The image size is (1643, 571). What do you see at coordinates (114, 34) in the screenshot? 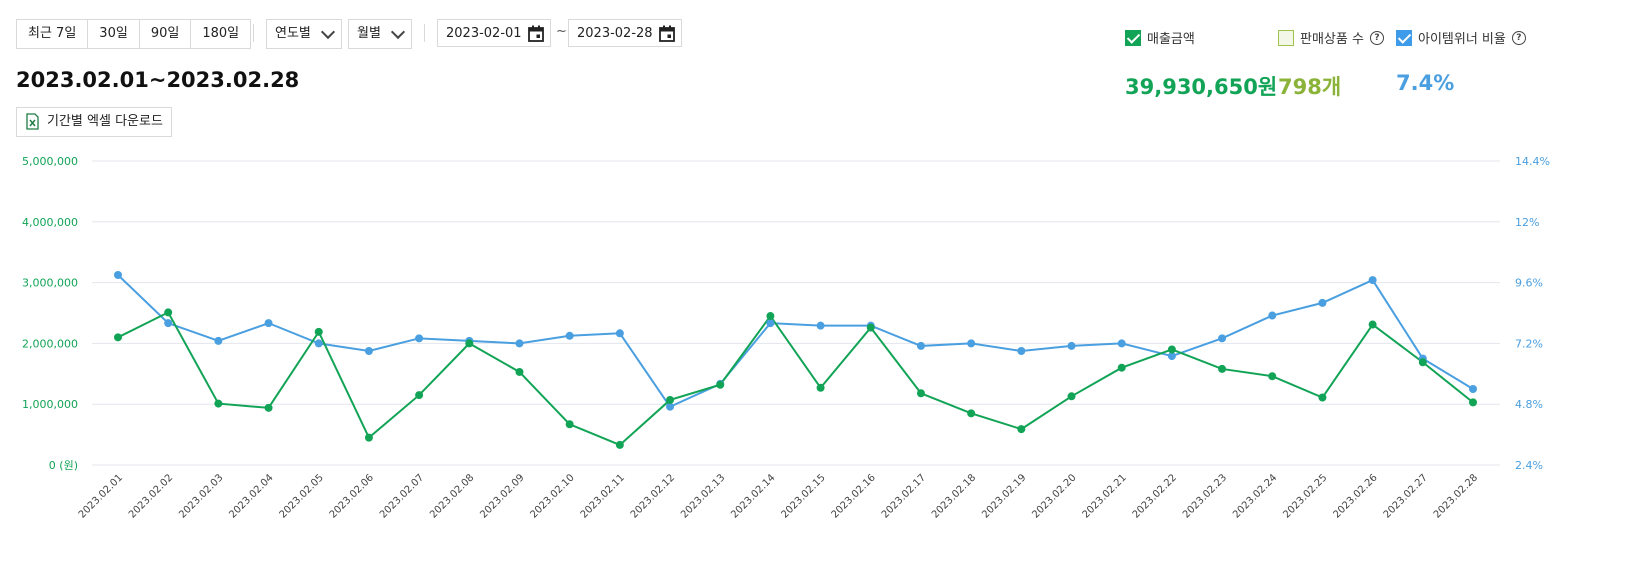
I see `range-button-30days: 30일` at bounding box center [114, 34].